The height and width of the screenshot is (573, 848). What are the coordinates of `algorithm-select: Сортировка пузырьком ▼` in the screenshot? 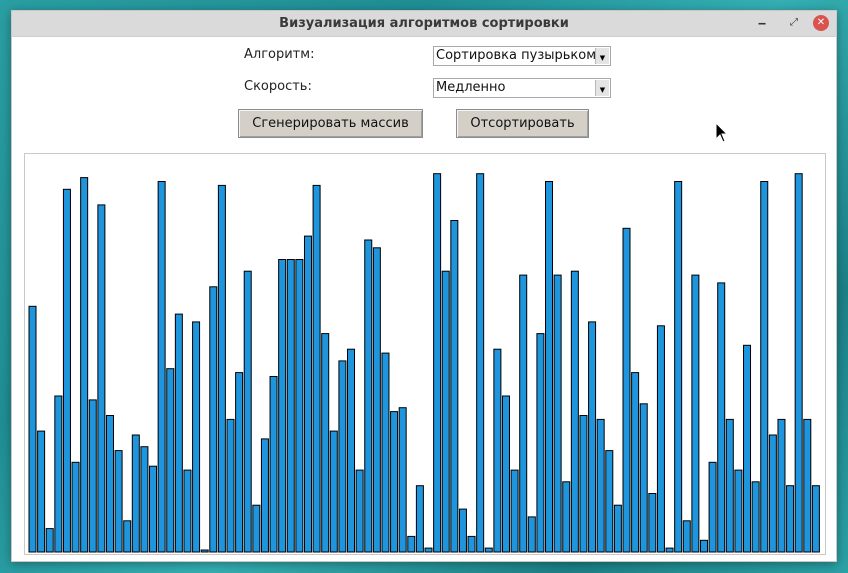 It's located at (522, 56).